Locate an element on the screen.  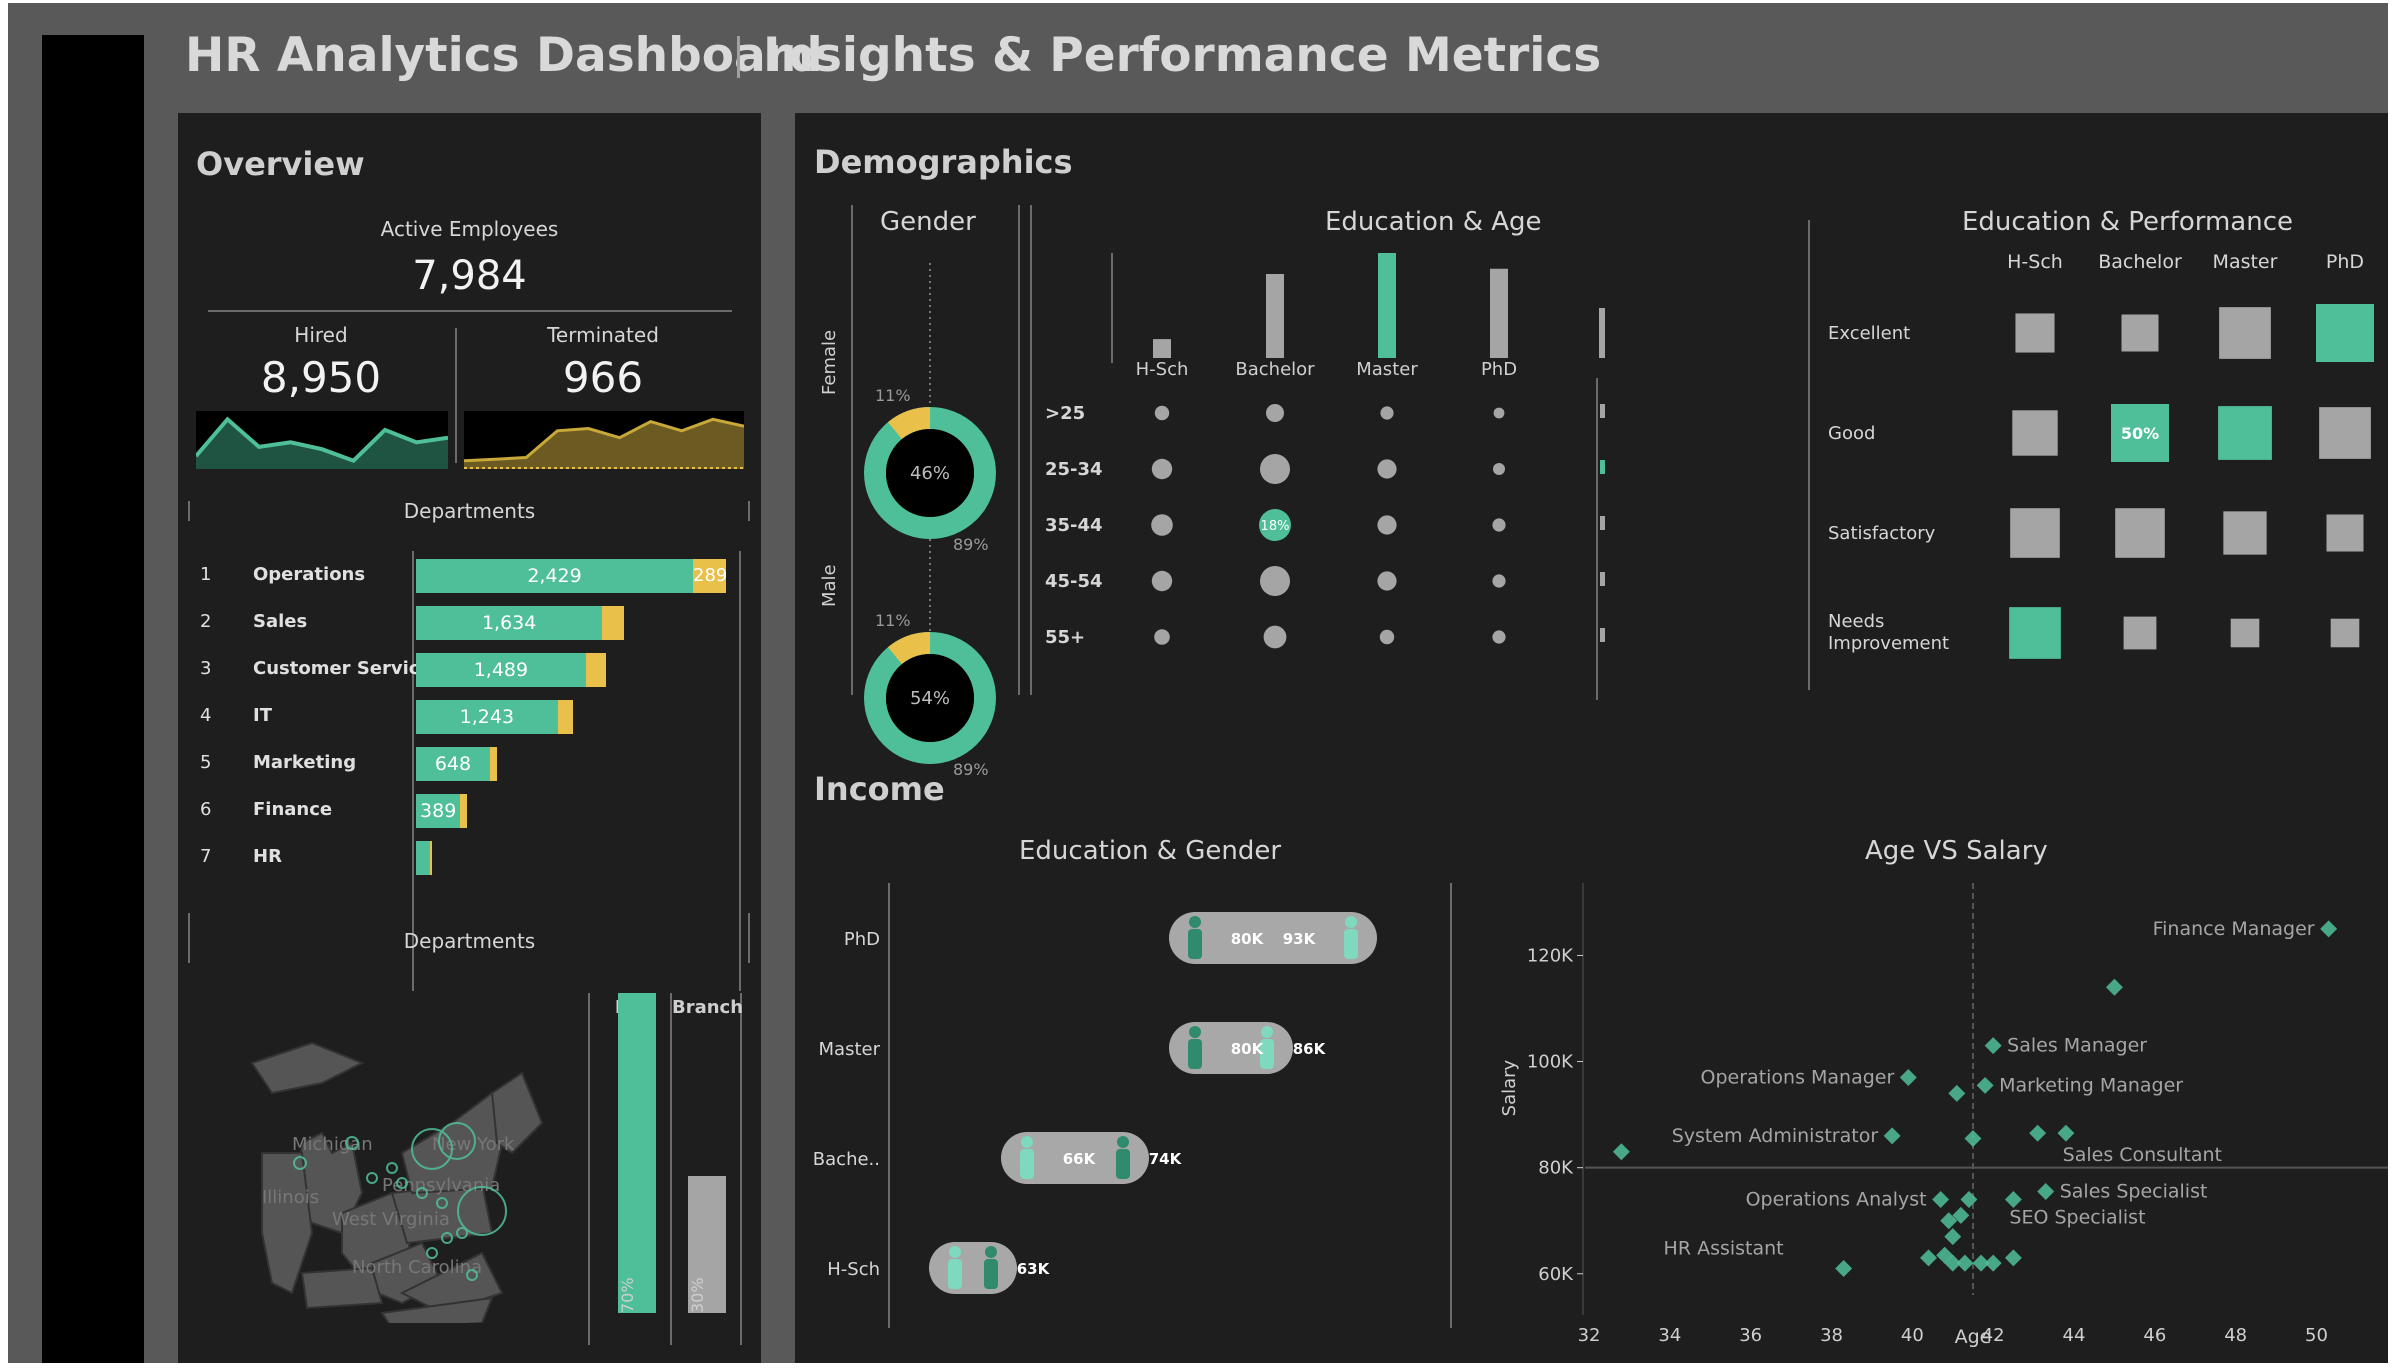
dept-active-bar: 648 is located at coordinates (453, 764).